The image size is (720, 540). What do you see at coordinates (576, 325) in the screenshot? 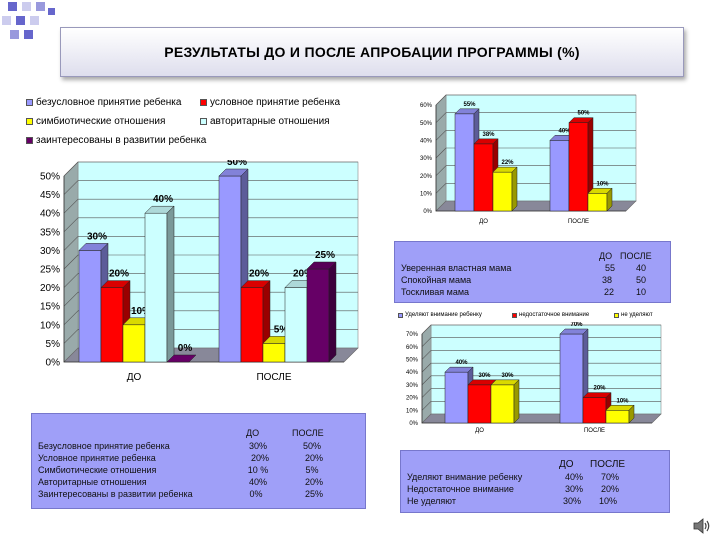
I see `data-label: 70%` at bounding box center [576, 325].